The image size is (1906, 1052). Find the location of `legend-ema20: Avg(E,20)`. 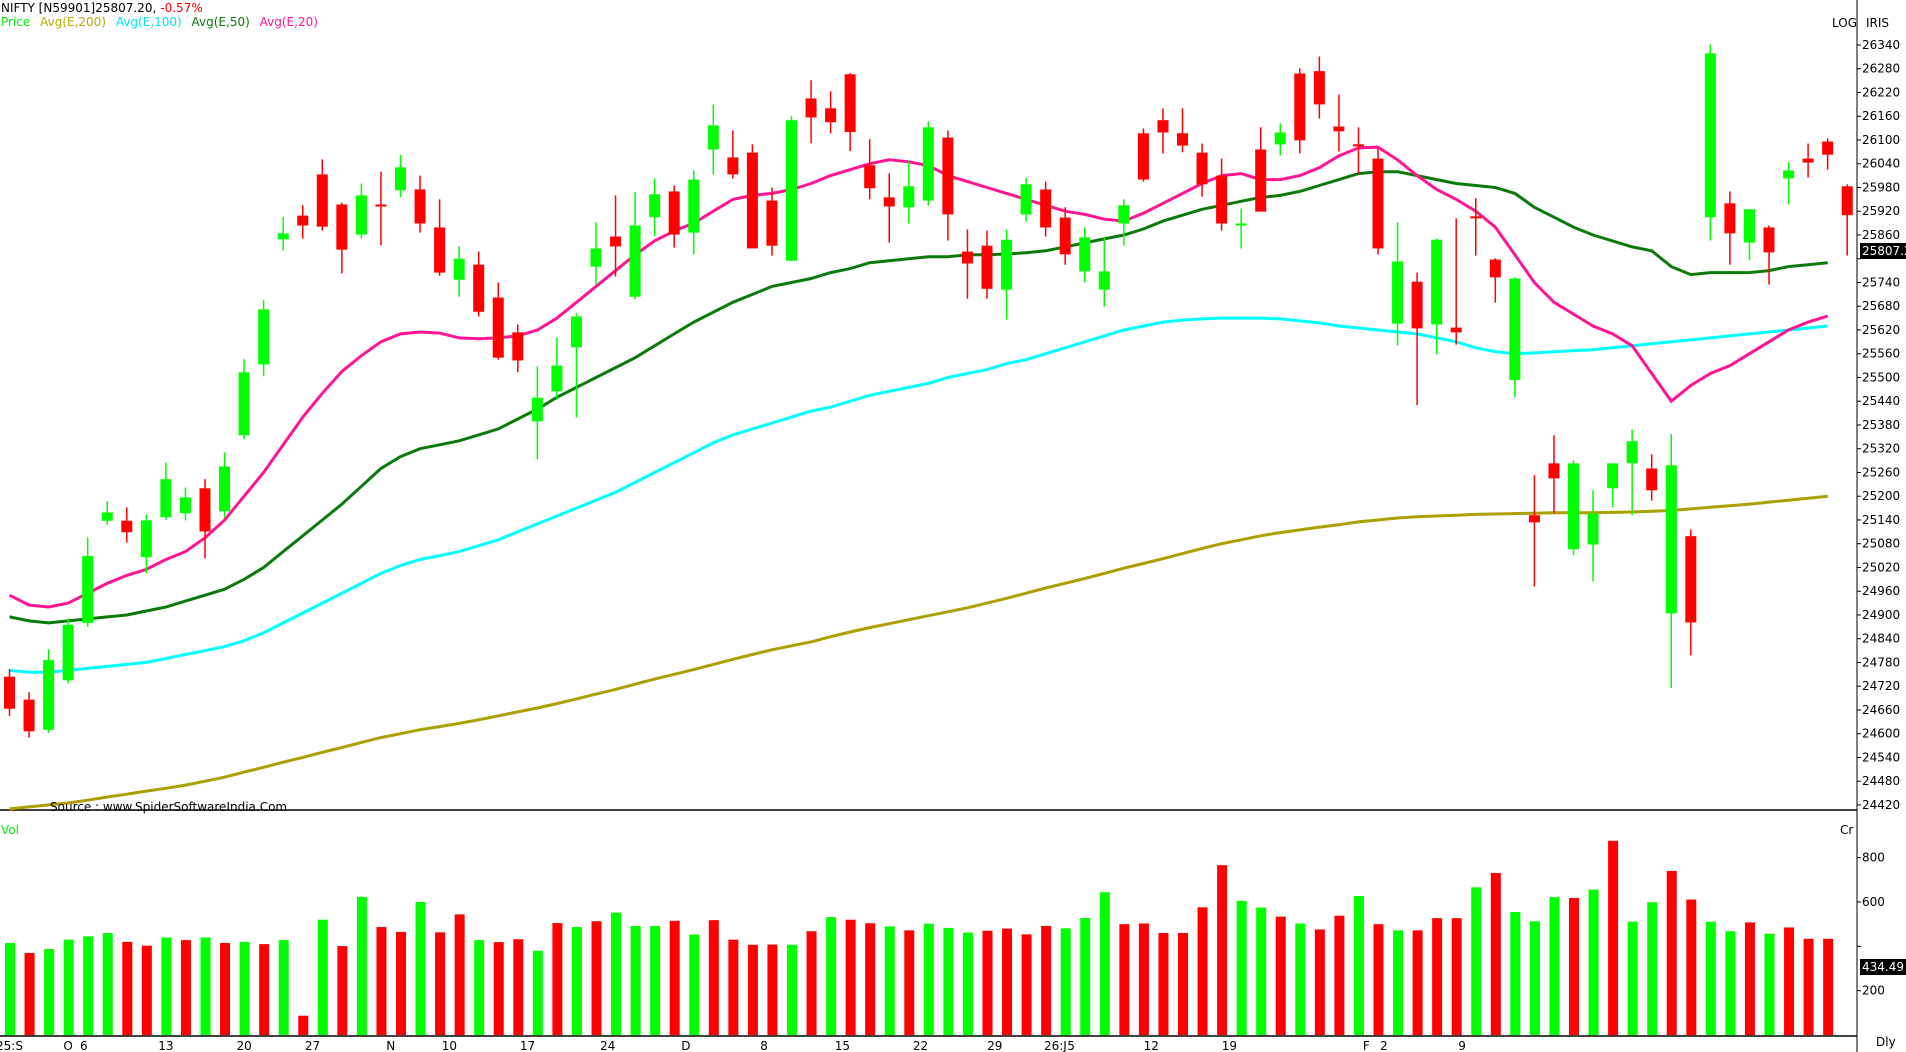

legend-ema20: Avg(E,20) is located at coordinates (288, 22).